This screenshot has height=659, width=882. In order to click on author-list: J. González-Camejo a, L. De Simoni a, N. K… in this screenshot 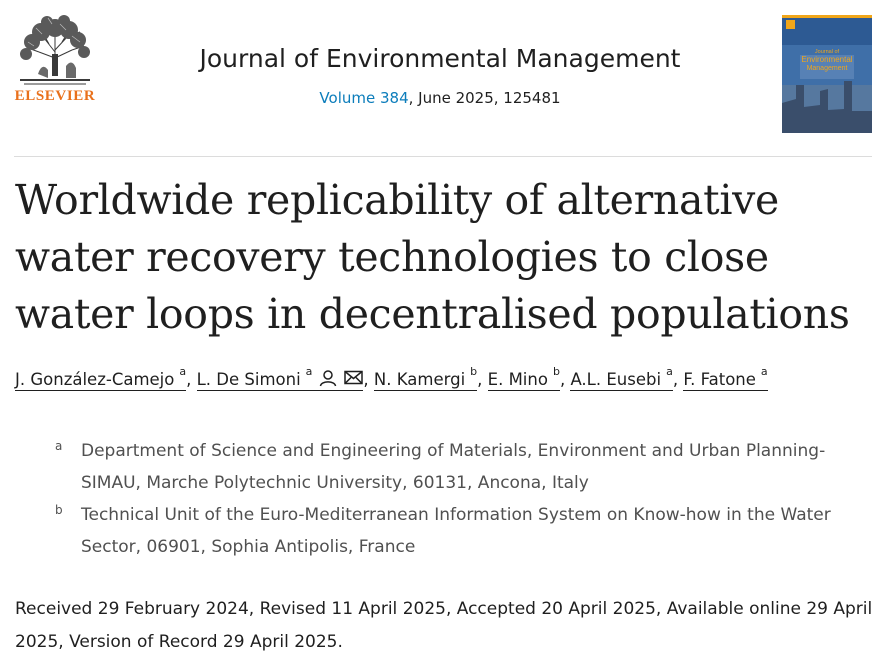, I will do `click(445, 378)`.